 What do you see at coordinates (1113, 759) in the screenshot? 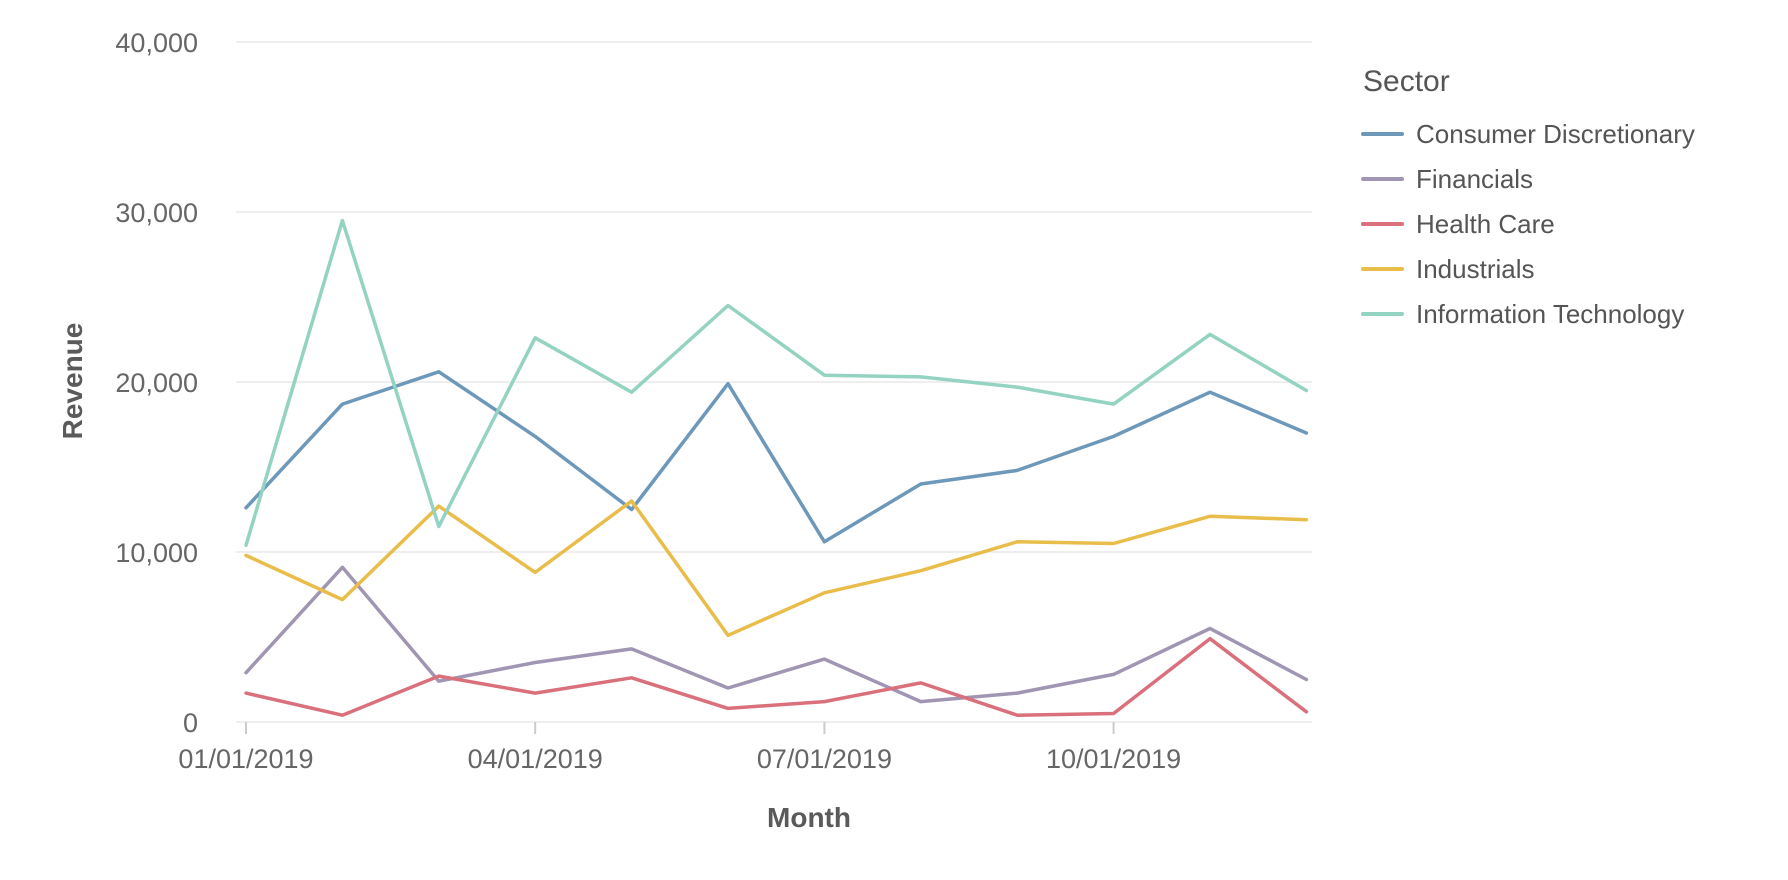
I see `x-tick-label: 10/01/2019` at bounding box center [1113, 759].